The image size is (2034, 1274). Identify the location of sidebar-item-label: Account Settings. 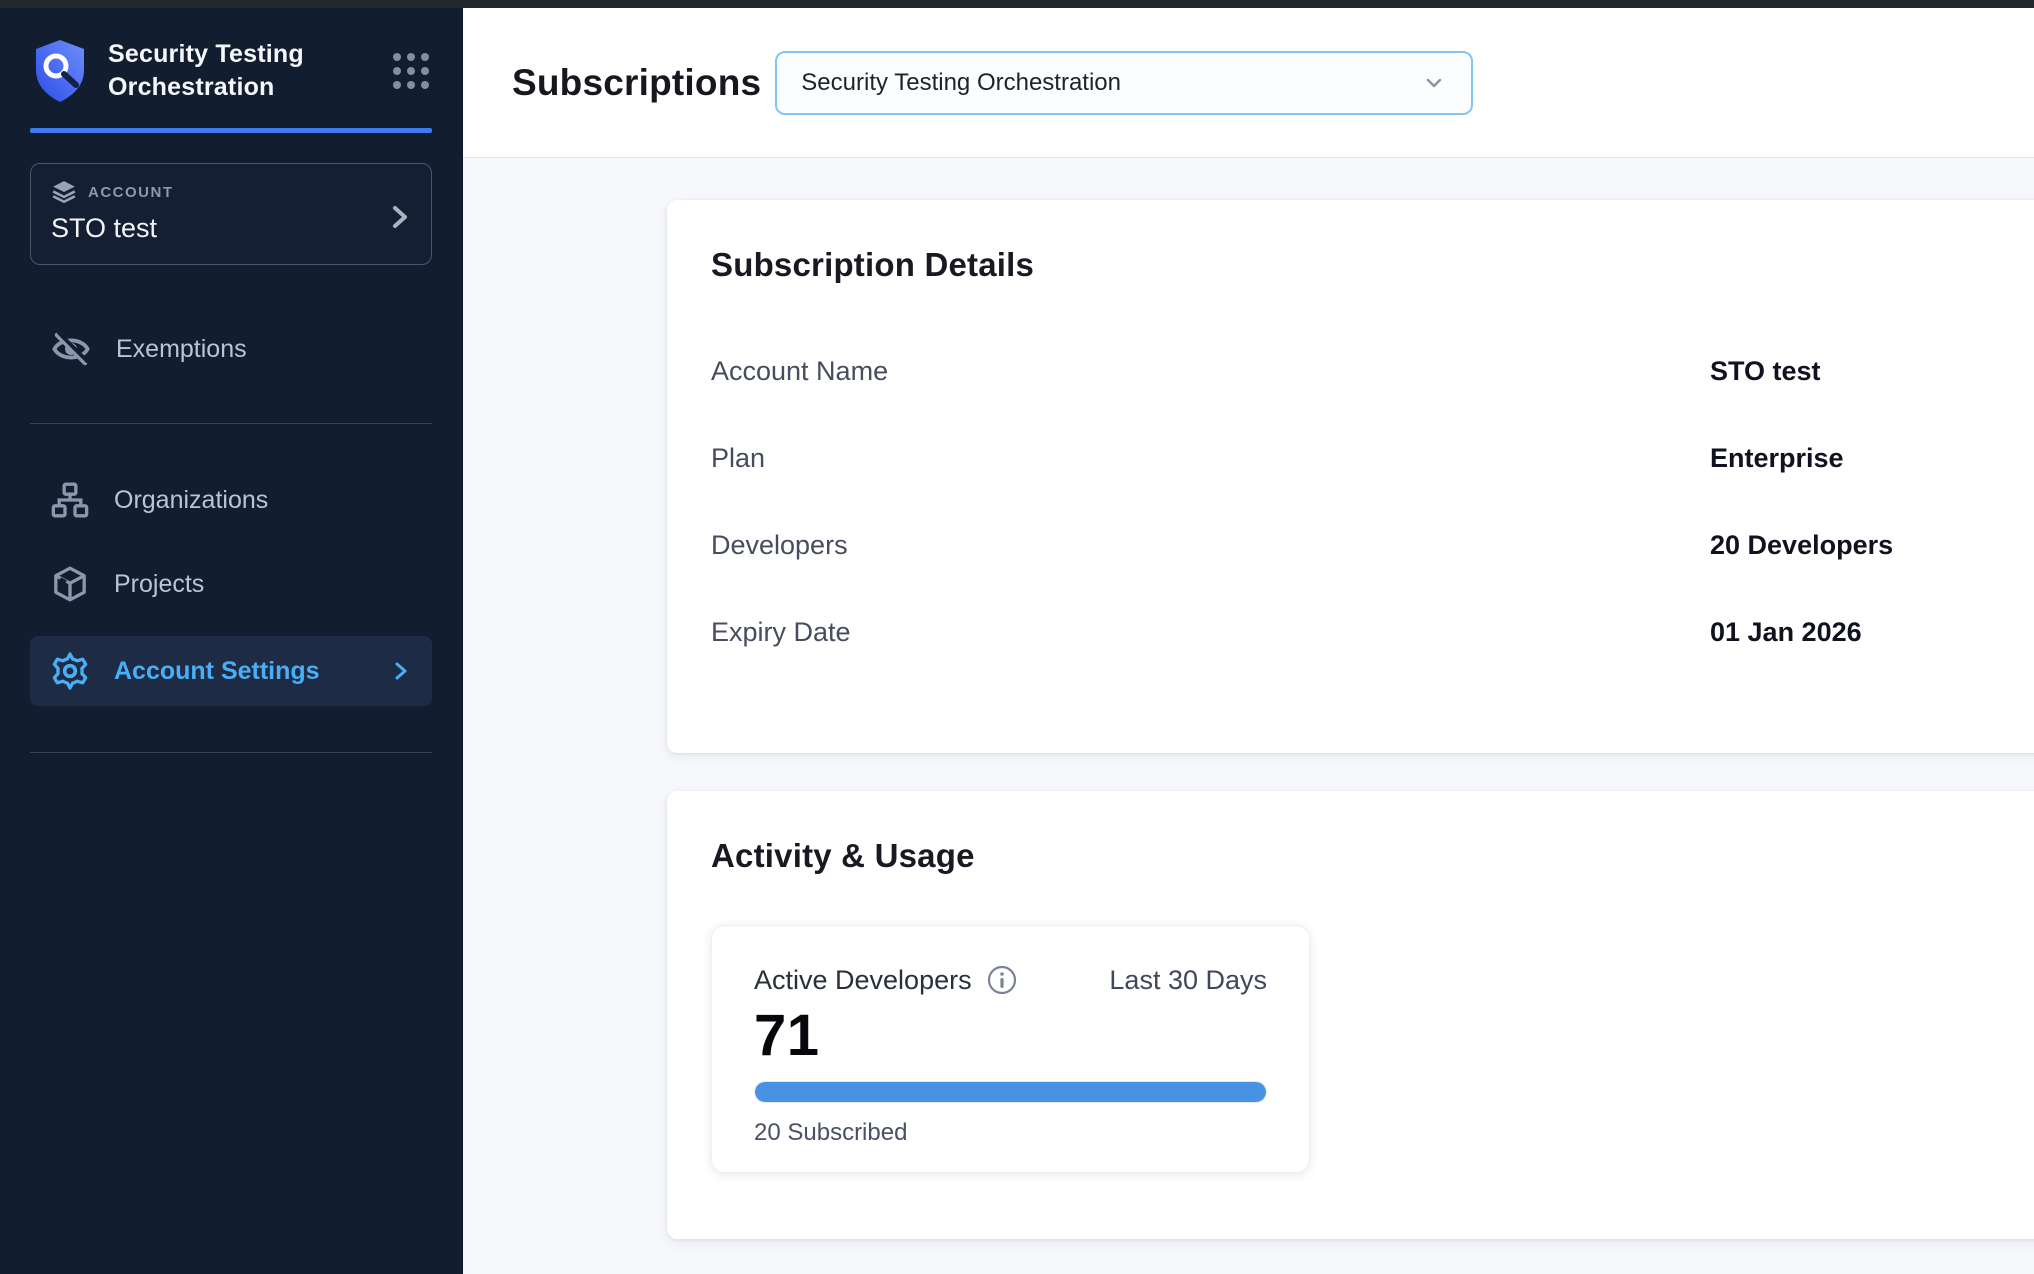
(217, 670).